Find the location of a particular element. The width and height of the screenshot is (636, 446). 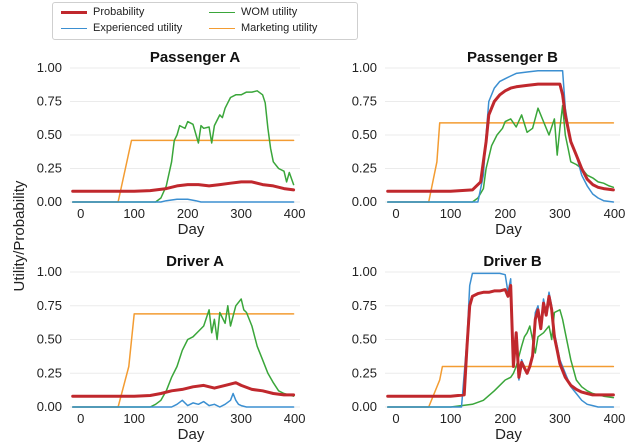

legend-item-wom-utility: WOM utility is located at coordinates (253, 12).